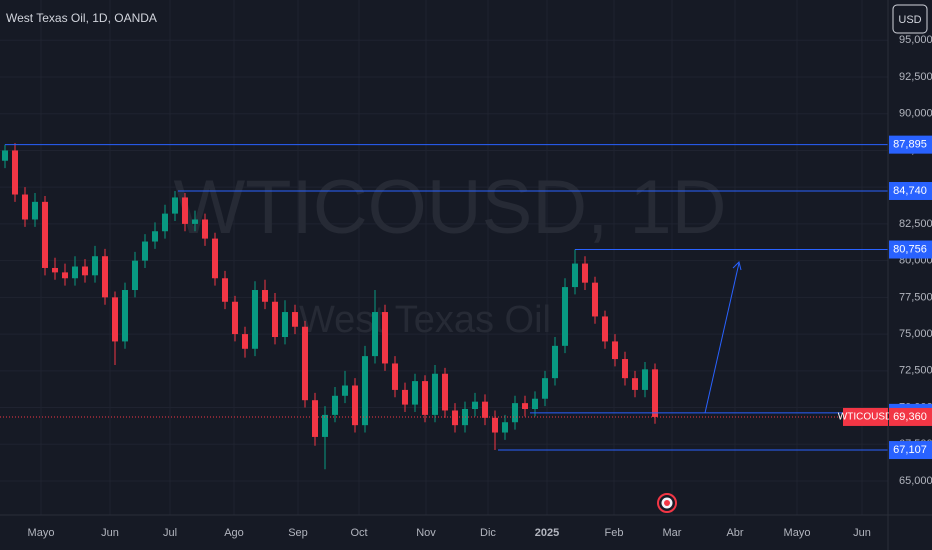 The image size is (932, 550). What do you see at coordinates (358, 533) in the screenshot?
I see `x-tick-label: Oct` at bounding box center [358, 533].